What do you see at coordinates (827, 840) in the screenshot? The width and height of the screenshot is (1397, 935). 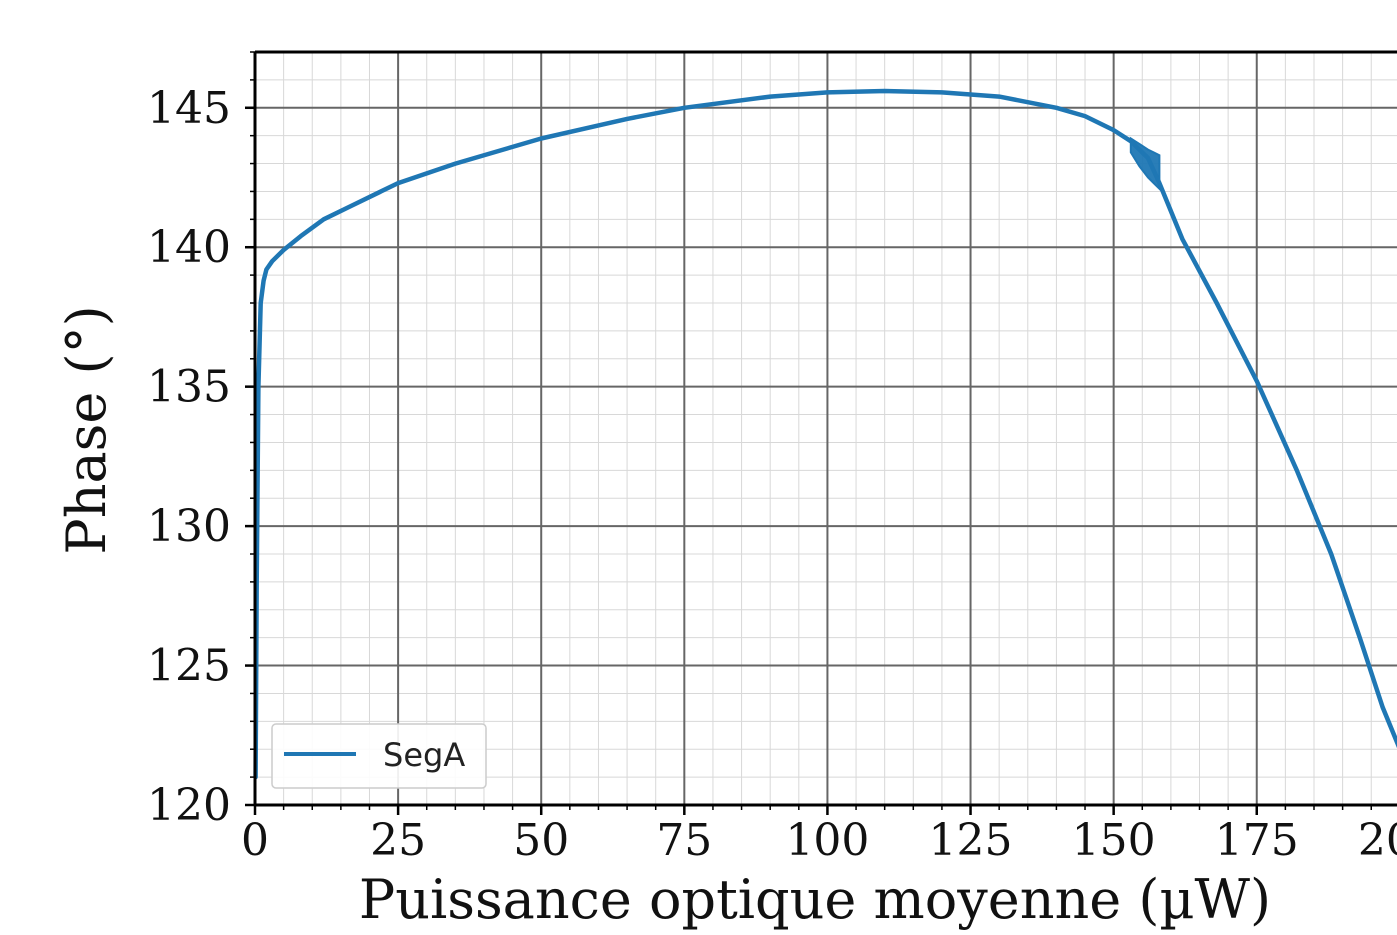 I see `x-tick-label: 100` at bounding box center [827, 840].